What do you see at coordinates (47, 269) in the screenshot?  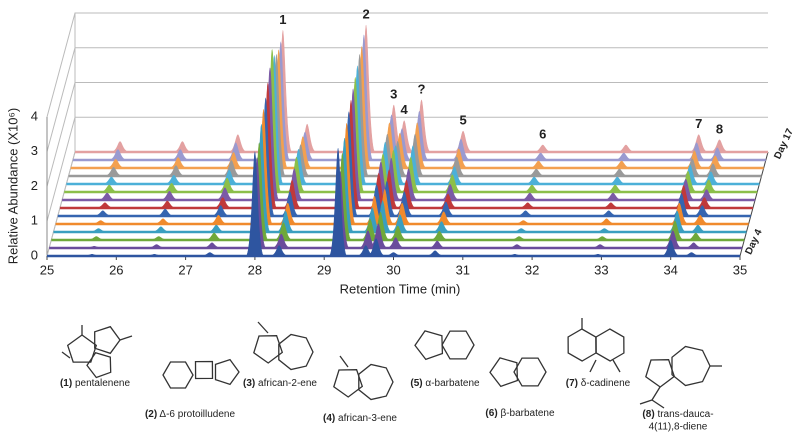 I see `x-tick-label: 25` at bounding box center [47, 269].